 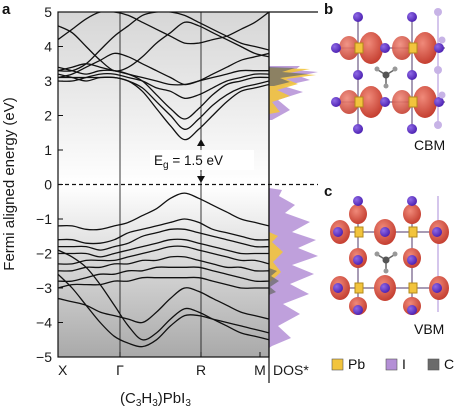 What do you see at coordinates (9, 183) in the screenshot?
I see `y-axis-title: Fermi aligned energy (eV)` at bounding box center [9, 183].